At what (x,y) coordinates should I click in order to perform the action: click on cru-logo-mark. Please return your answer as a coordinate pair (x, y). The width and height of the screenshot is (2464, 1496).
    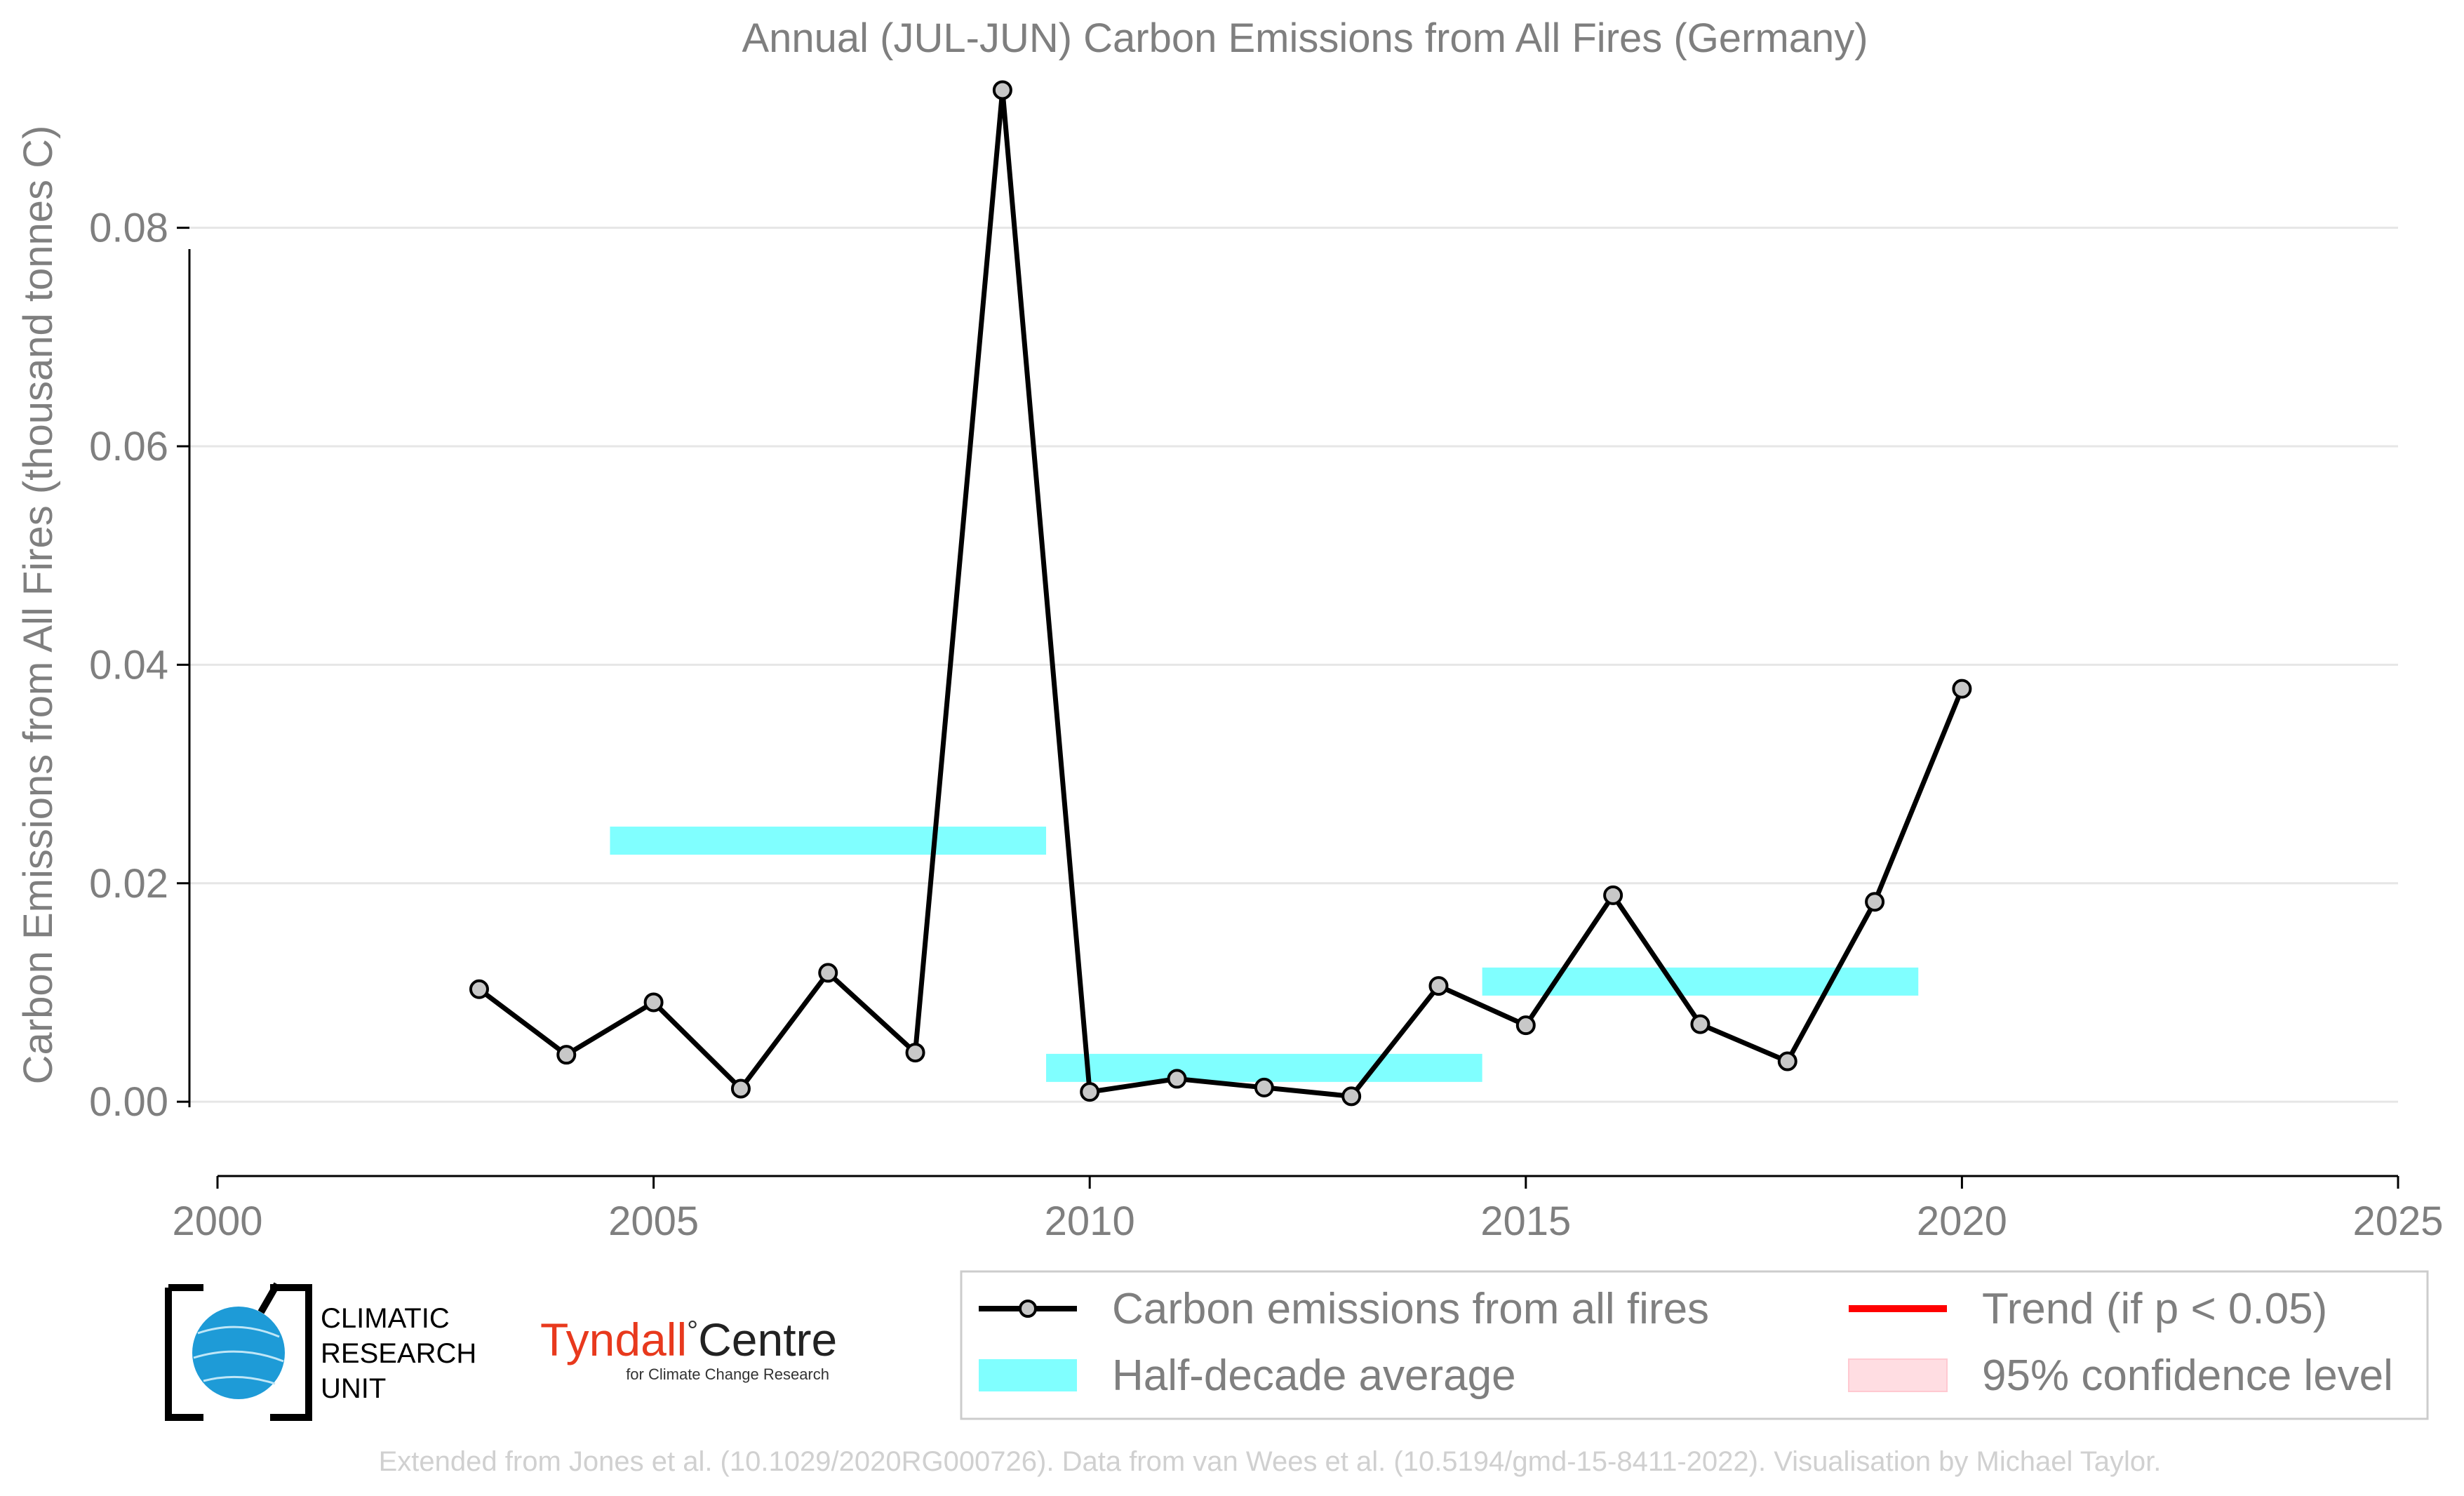
    Looking at the image, I should click on (238, 1351).